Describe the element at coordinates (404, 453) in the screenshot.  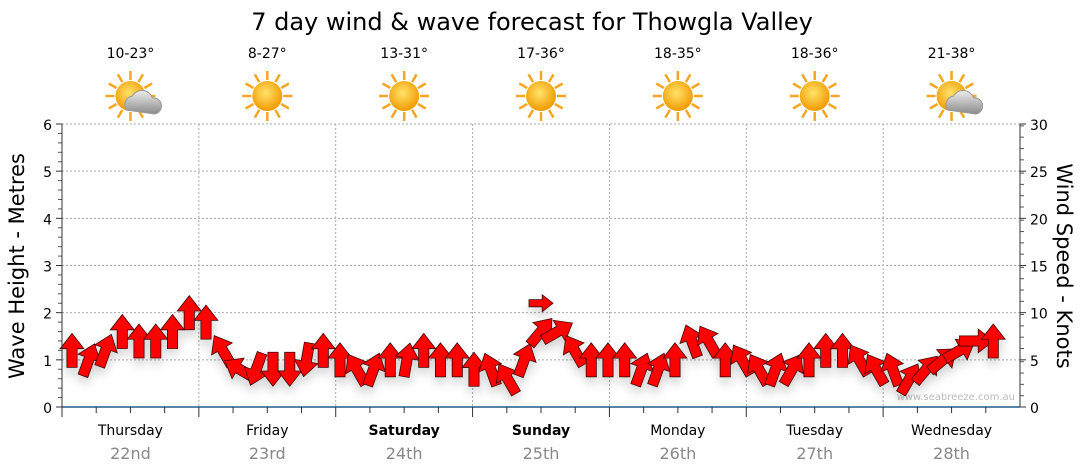
I see `date-label: 24th` at that location.